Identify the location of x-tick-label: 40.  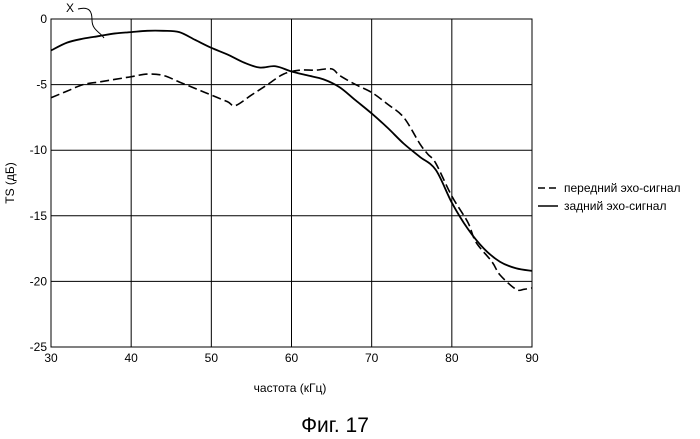
(131, 358).